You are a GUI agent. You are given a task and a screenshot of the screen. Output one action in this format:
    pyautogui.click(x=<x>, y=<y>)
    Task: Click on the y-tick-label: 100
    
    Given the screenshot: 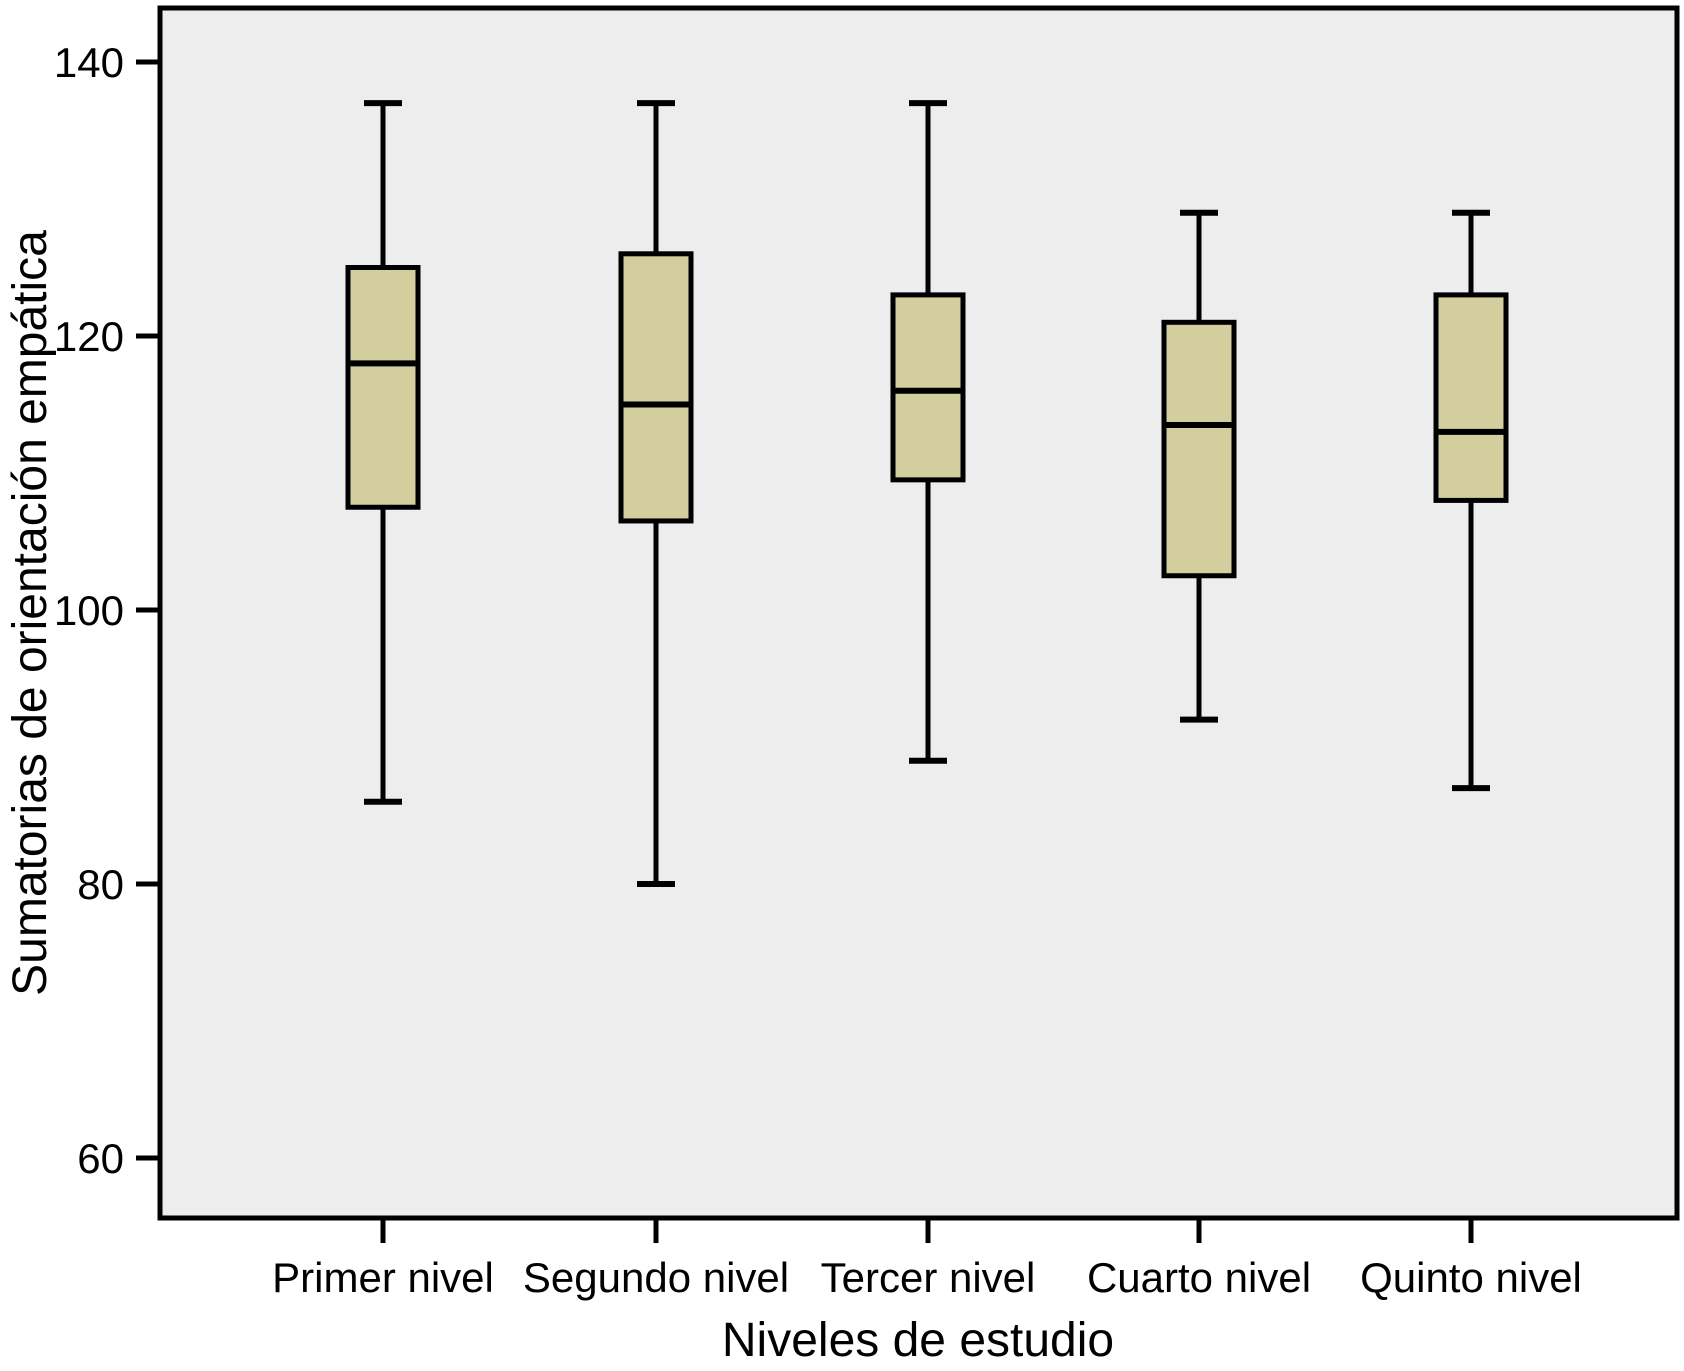 What is the action you would take?
    pyautogui.click(x=89, y=610)
    